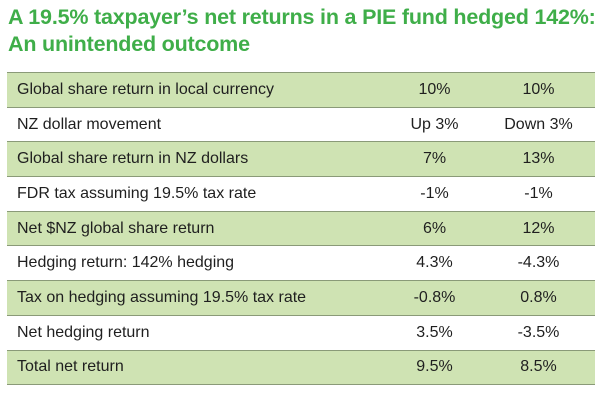  What do you see at coordinates (434, 297) in the screenshot?
I see `scenario-up-value: -0.8%` at bounding box center [434, 297].